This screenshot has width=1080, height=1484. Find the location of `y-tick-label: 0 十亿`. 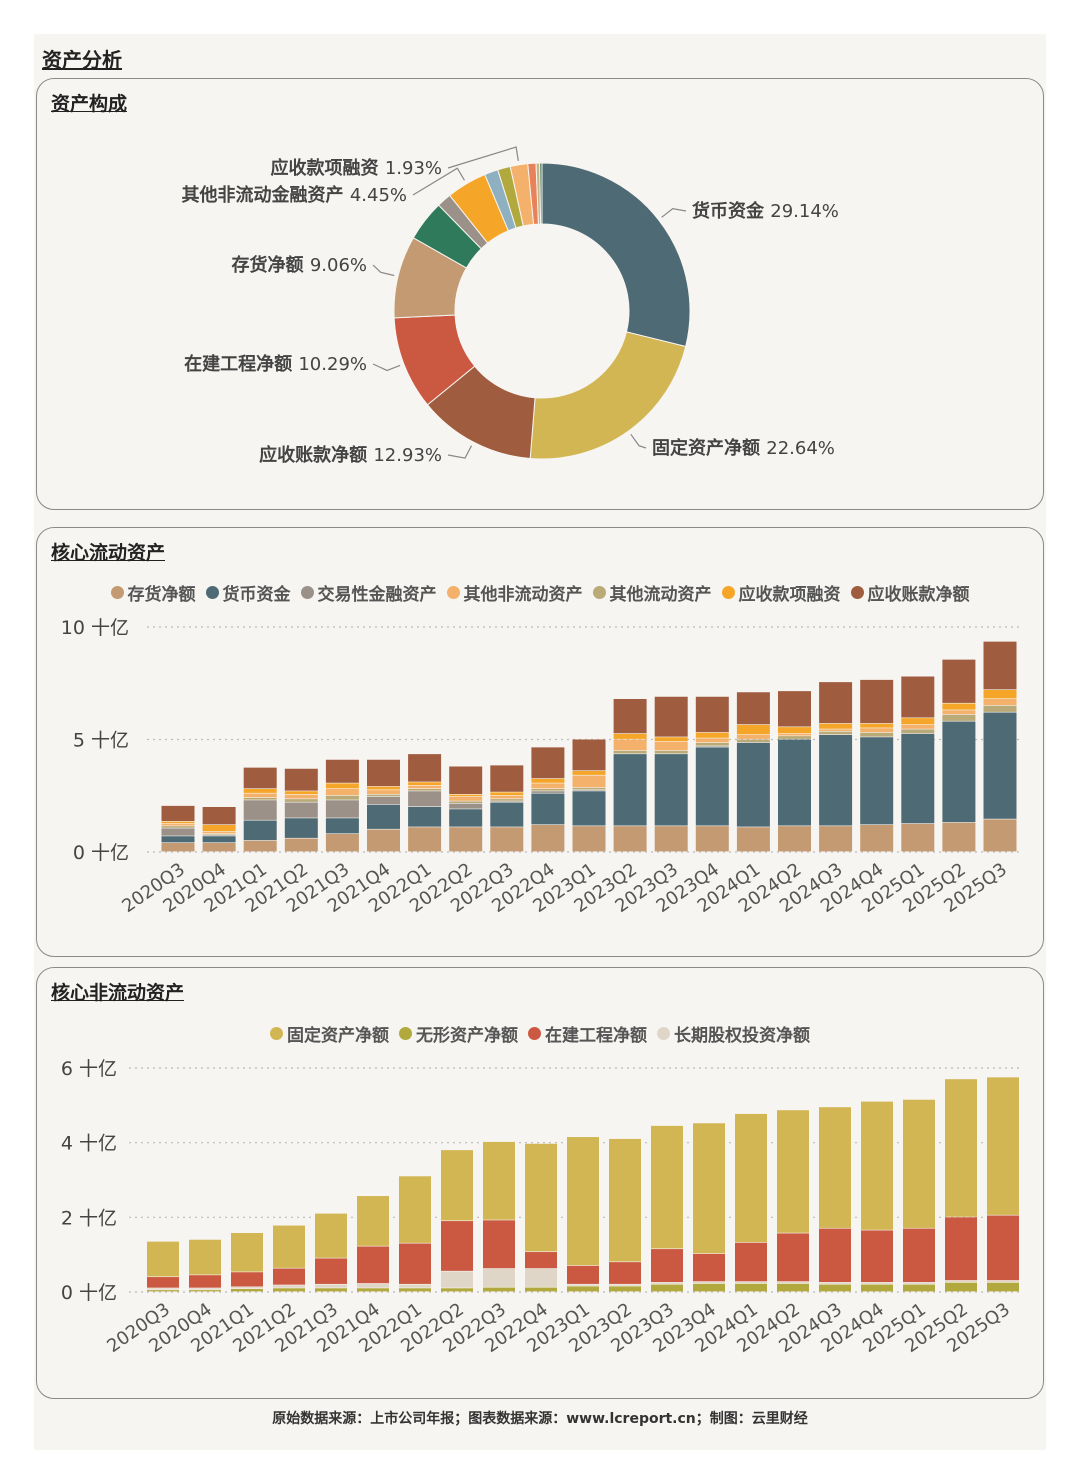

y-tick-label: 0 十亿 is located at coordinates (89, 1293).